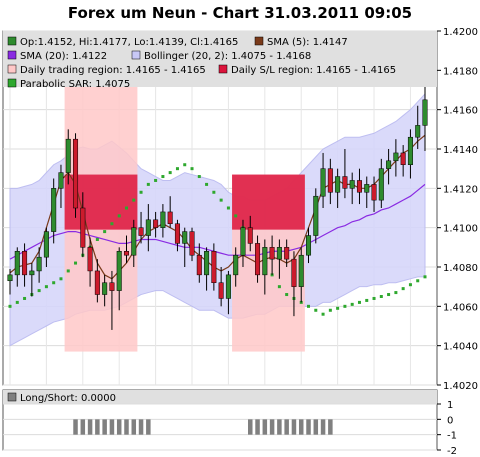  I want to click on legend-daily-sl-swatch, so click(223, 69).